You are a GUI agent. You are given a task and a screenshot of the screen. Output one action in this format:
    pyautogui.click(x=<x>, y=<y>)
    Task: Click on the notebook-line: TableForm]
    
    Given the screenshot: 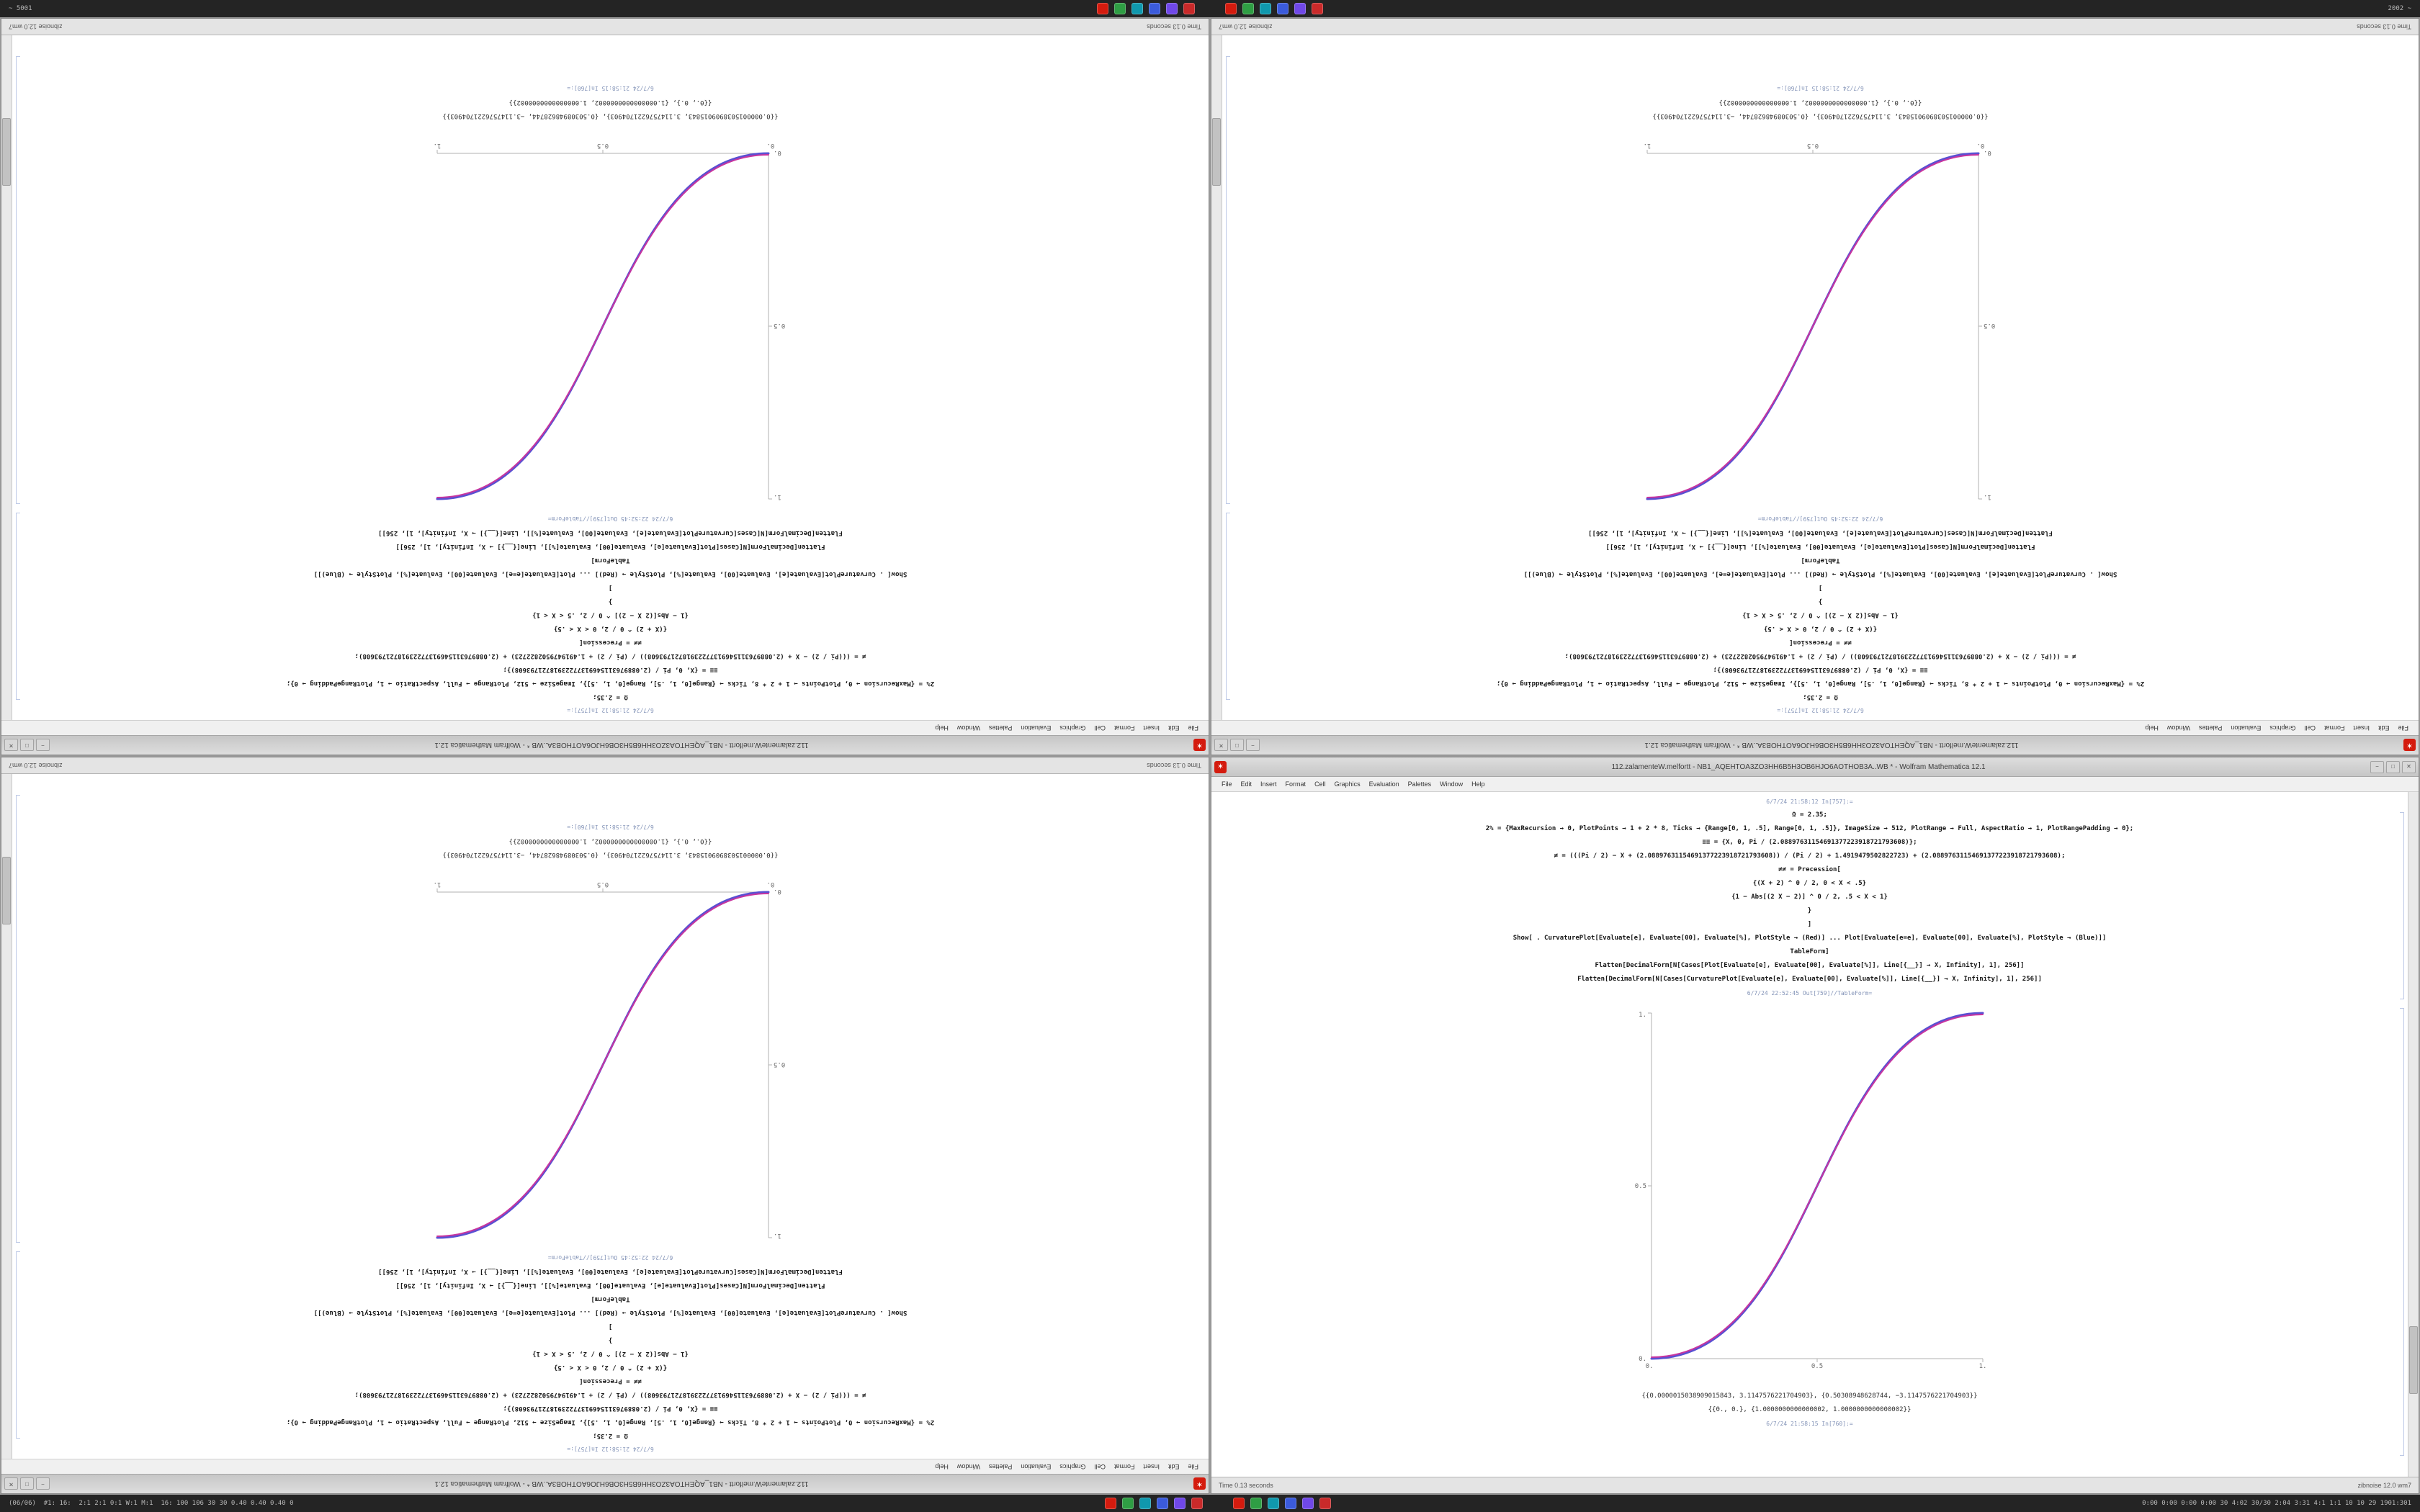 What is the action you would take?
    pyautogui.click(x=1820, y=560)
    